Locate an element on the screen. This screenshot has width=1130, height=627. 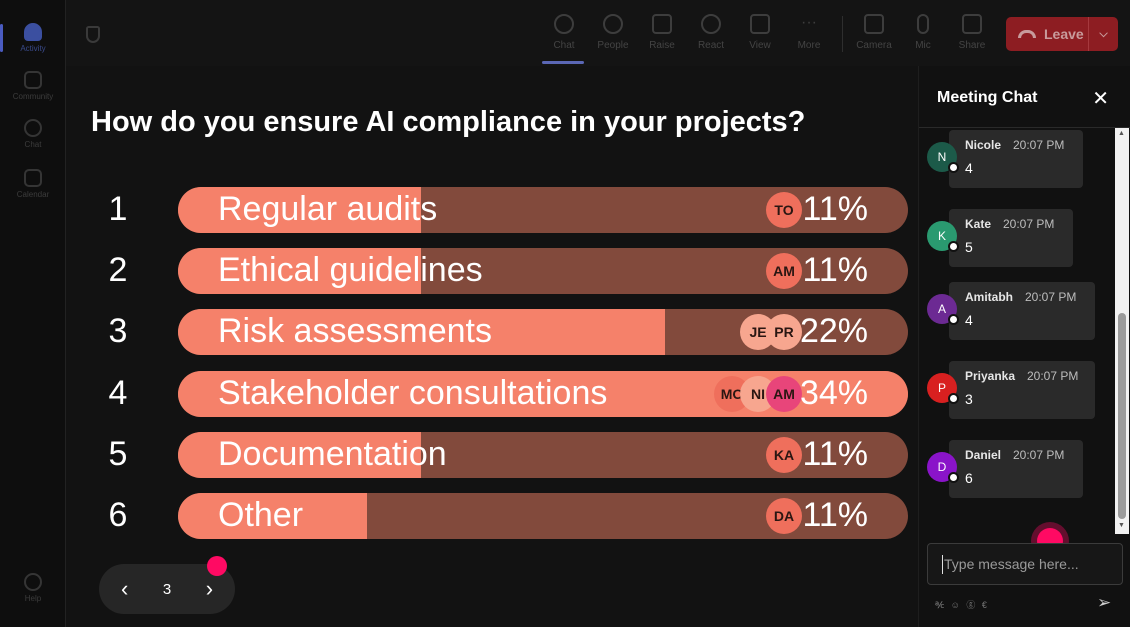
toolbar-raise-button: Raise is located at coordinates (662, 35).